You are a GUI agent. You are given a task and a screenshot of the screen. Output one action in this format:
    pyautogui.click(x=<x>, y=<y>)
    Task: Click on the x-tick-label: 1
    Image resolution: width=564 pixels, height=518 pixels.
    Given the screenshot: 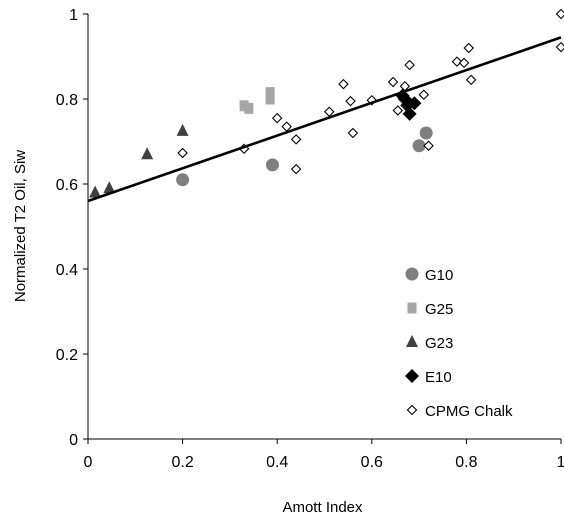 What is the action you would take?
    pyautogui.click(x=560, y=462)
    